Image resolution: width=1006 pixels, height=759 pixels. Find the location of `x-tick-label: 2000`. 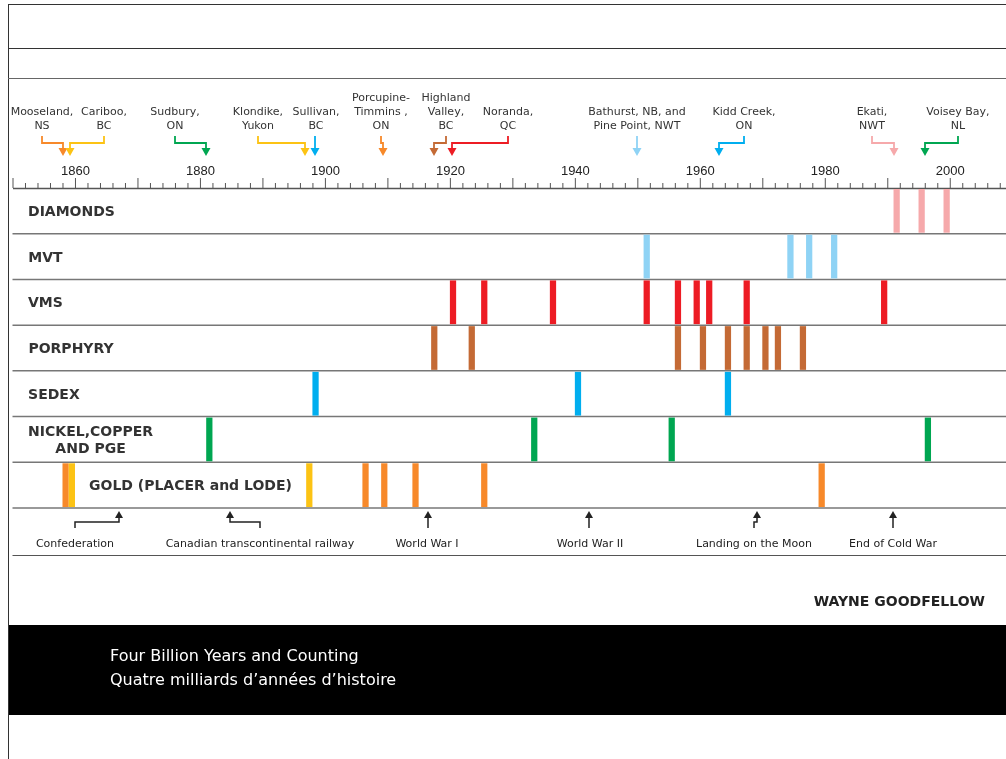

x-tick-label: 2000 is located at coordinates (950, 170).